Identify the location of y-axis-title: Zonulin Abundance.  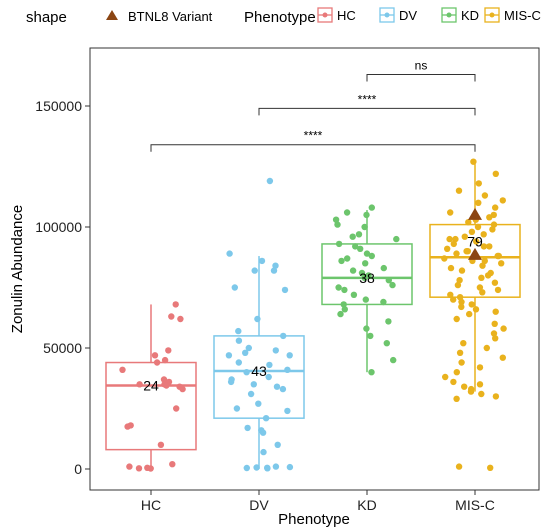
(17, 269).